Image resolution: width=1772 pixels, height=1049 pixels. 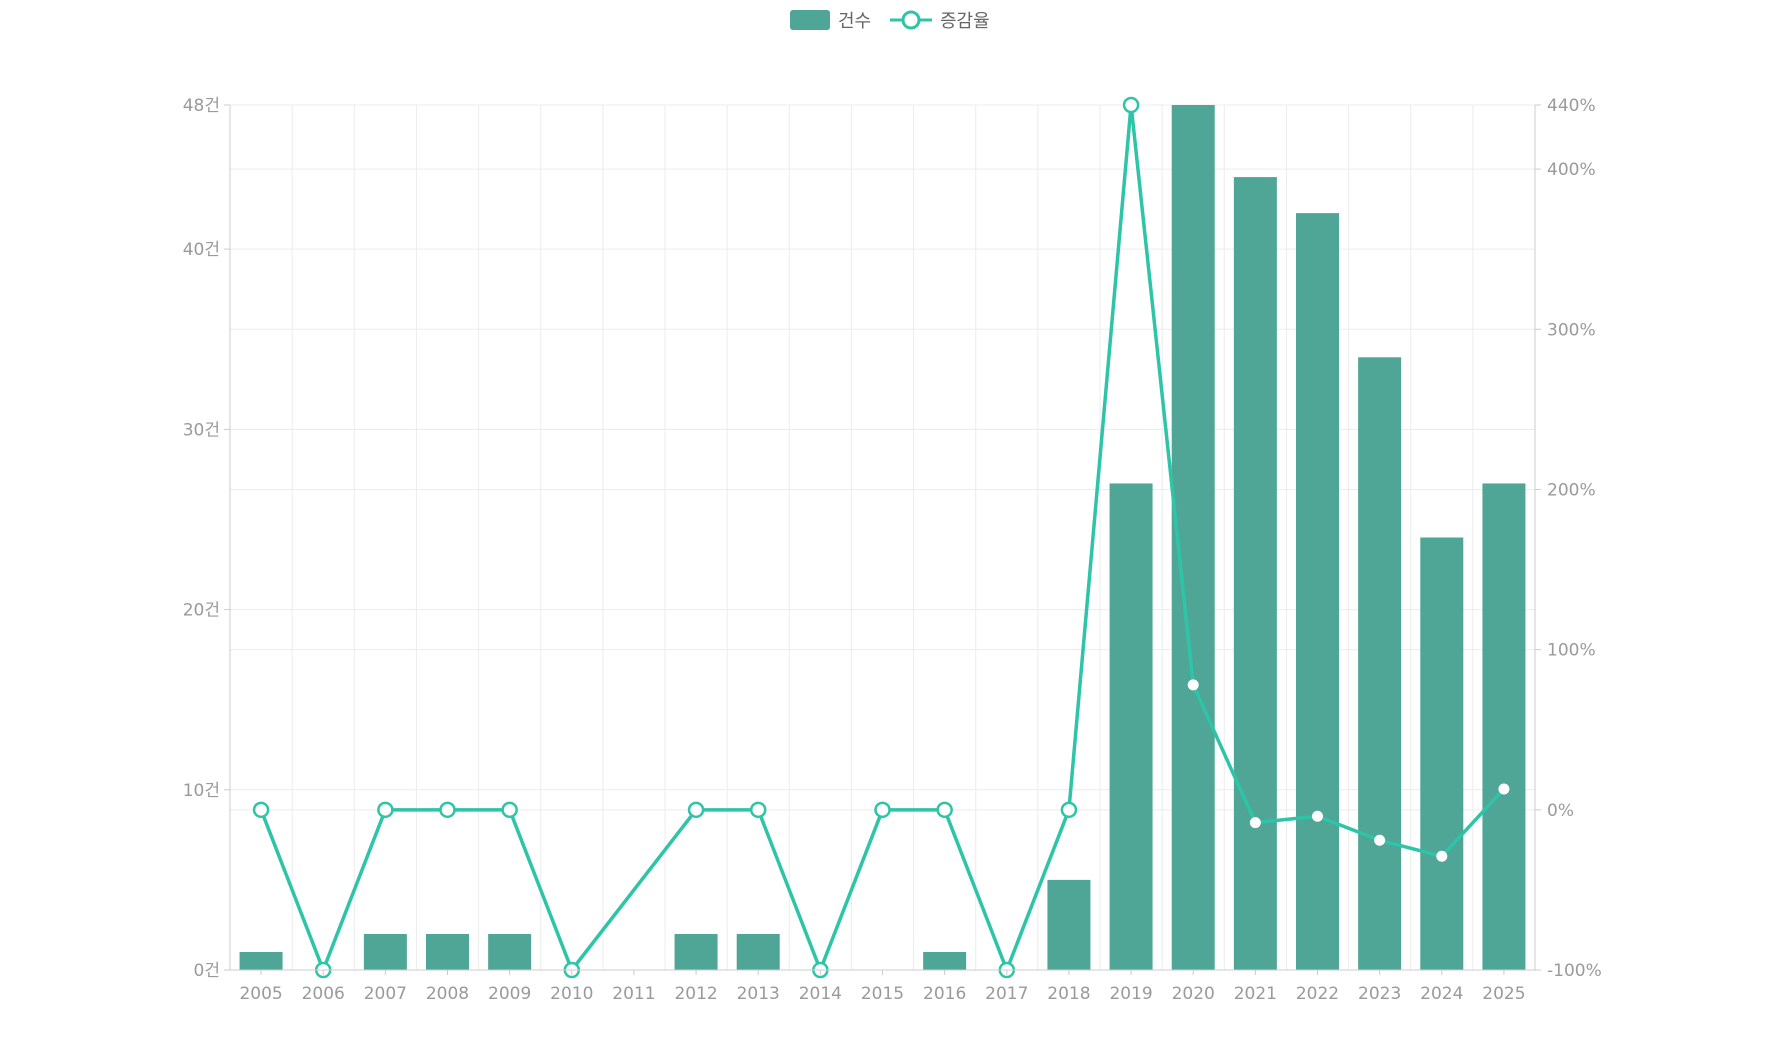 I want to click on x-tick-label: 2019, so click(x=1130, y=994).